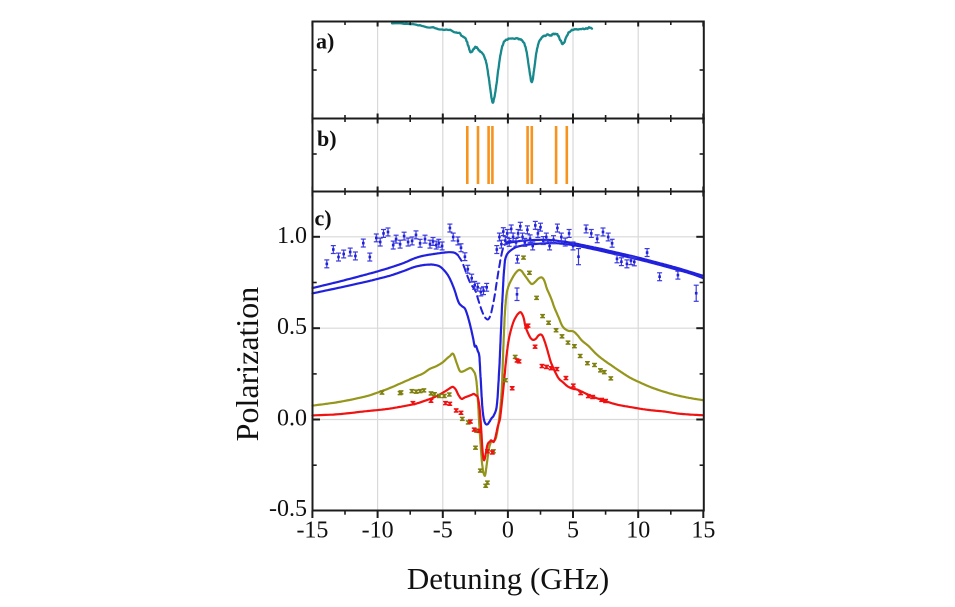 Image resolution: width=955 pixels, height=607 pixels. I want to click on svg-text: -5, so click(443, 531).